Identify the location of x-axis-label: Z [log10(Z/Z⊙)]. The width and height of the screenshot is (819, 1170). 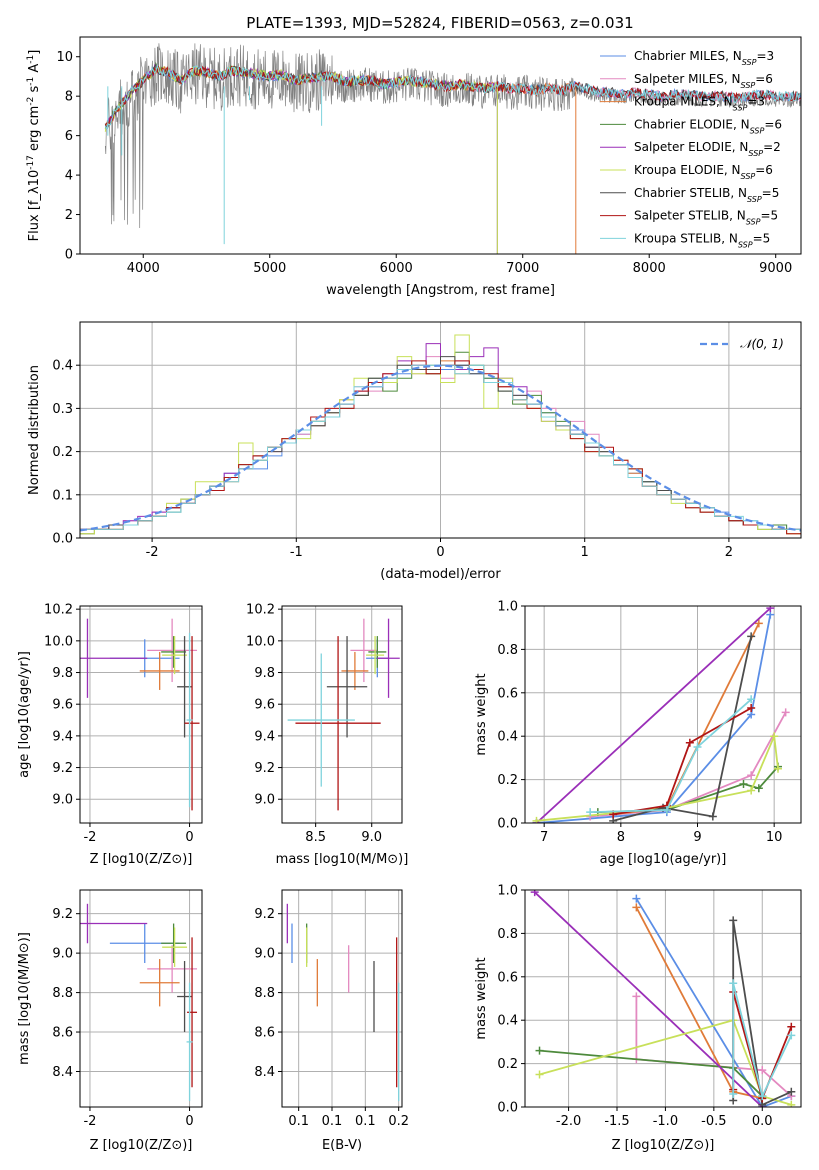
(663, 1145).